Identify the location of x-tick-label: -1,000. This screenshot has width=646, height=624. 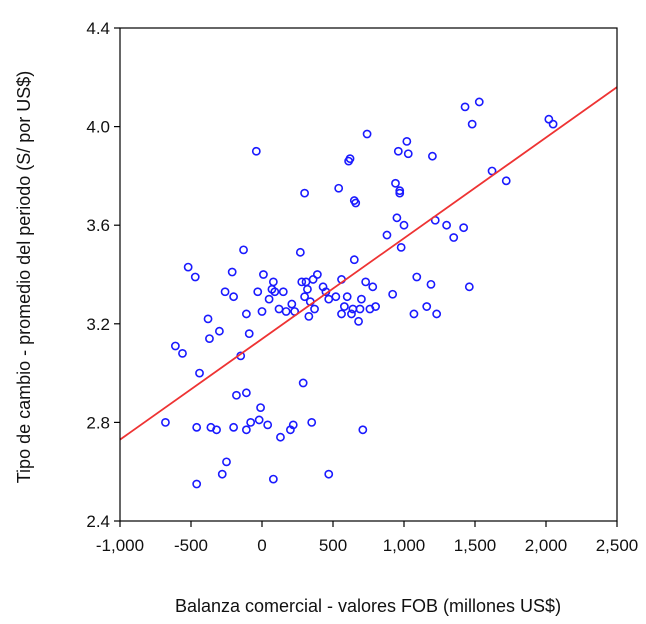
(120, 545).